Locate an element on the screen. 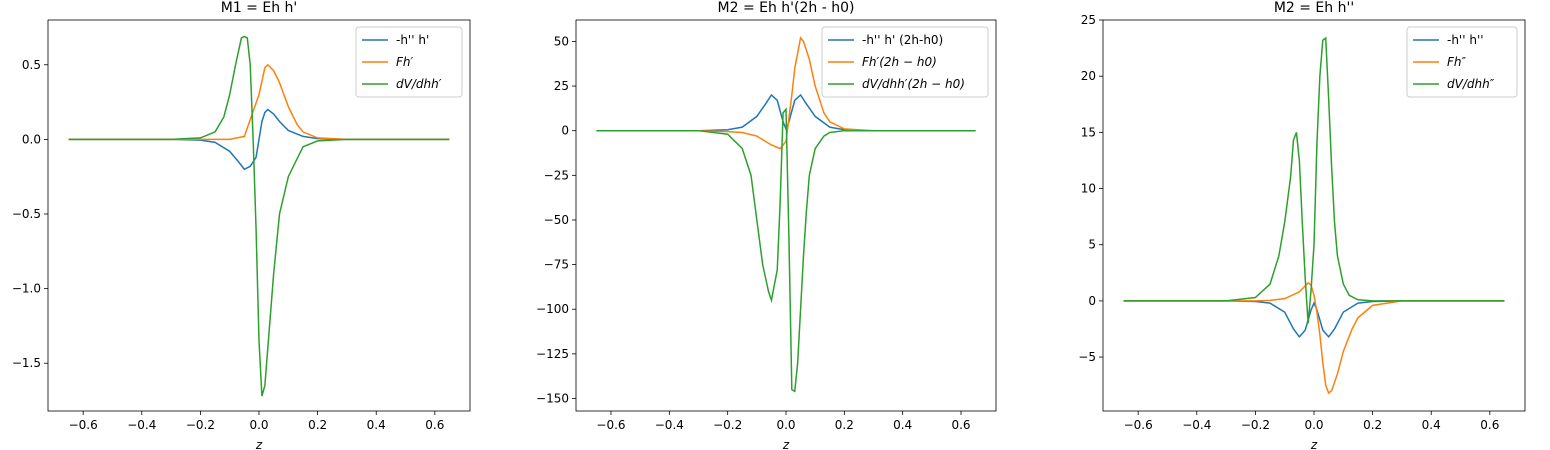 The width and height of the screenshot is (1550, 450). y-tick-label: −5 is located at coordinates (1087, 357).